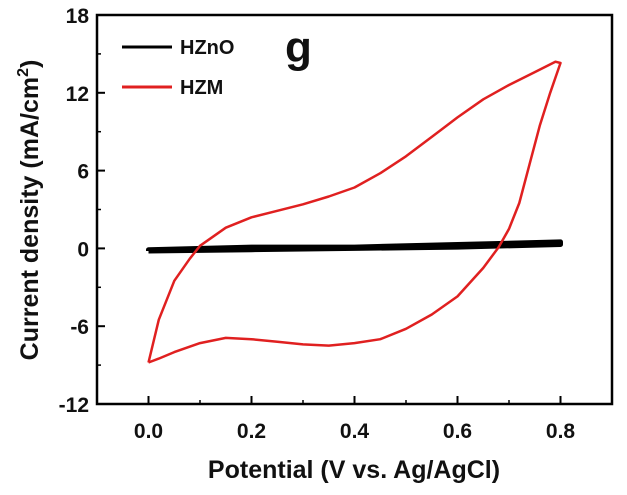 This screenshot has width=627, height=495. Describe the element at coordinates (251, 431) in the screenshot. I see `x-tick-label: 0.2` at that location.